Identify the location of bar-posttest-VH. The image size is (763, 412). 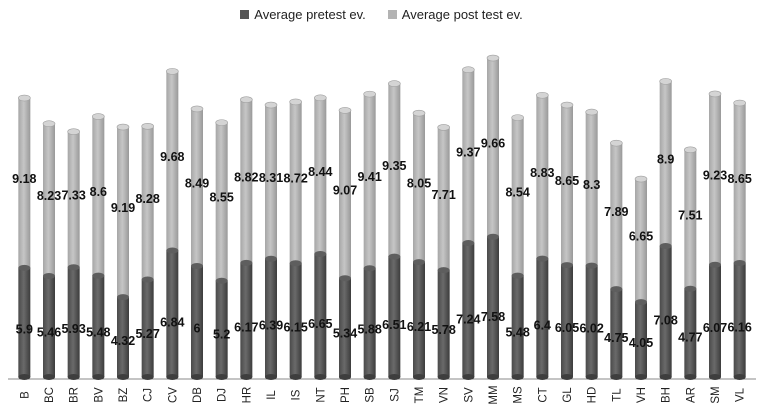
(641, 241).